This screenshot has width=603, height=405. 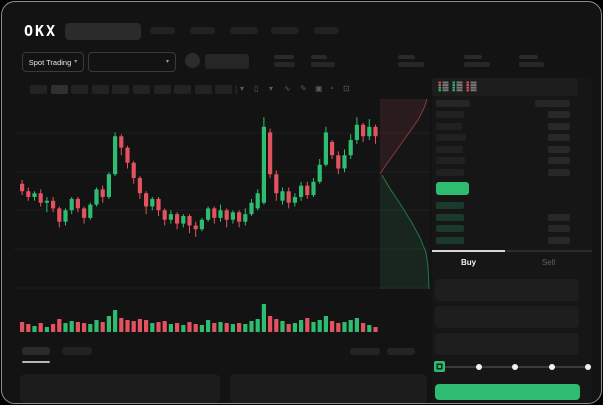 I want to click on last-price-badge, so click(x=452, y=188).